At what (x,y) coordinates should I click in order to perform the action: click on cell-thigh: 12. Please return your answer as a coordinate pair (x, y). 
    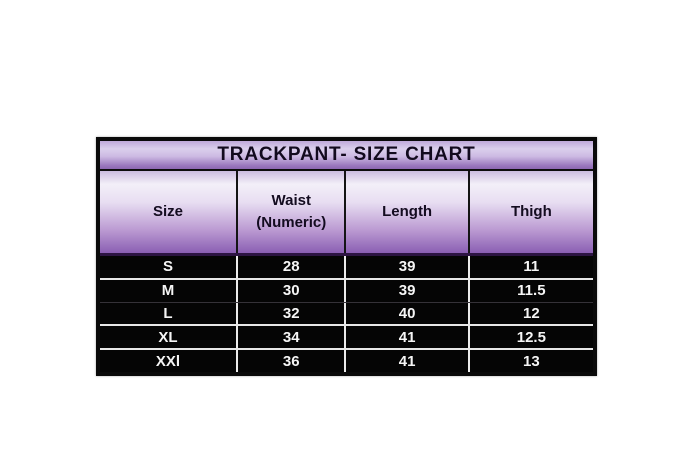
    Looking at the image, I should click on (531, 313).